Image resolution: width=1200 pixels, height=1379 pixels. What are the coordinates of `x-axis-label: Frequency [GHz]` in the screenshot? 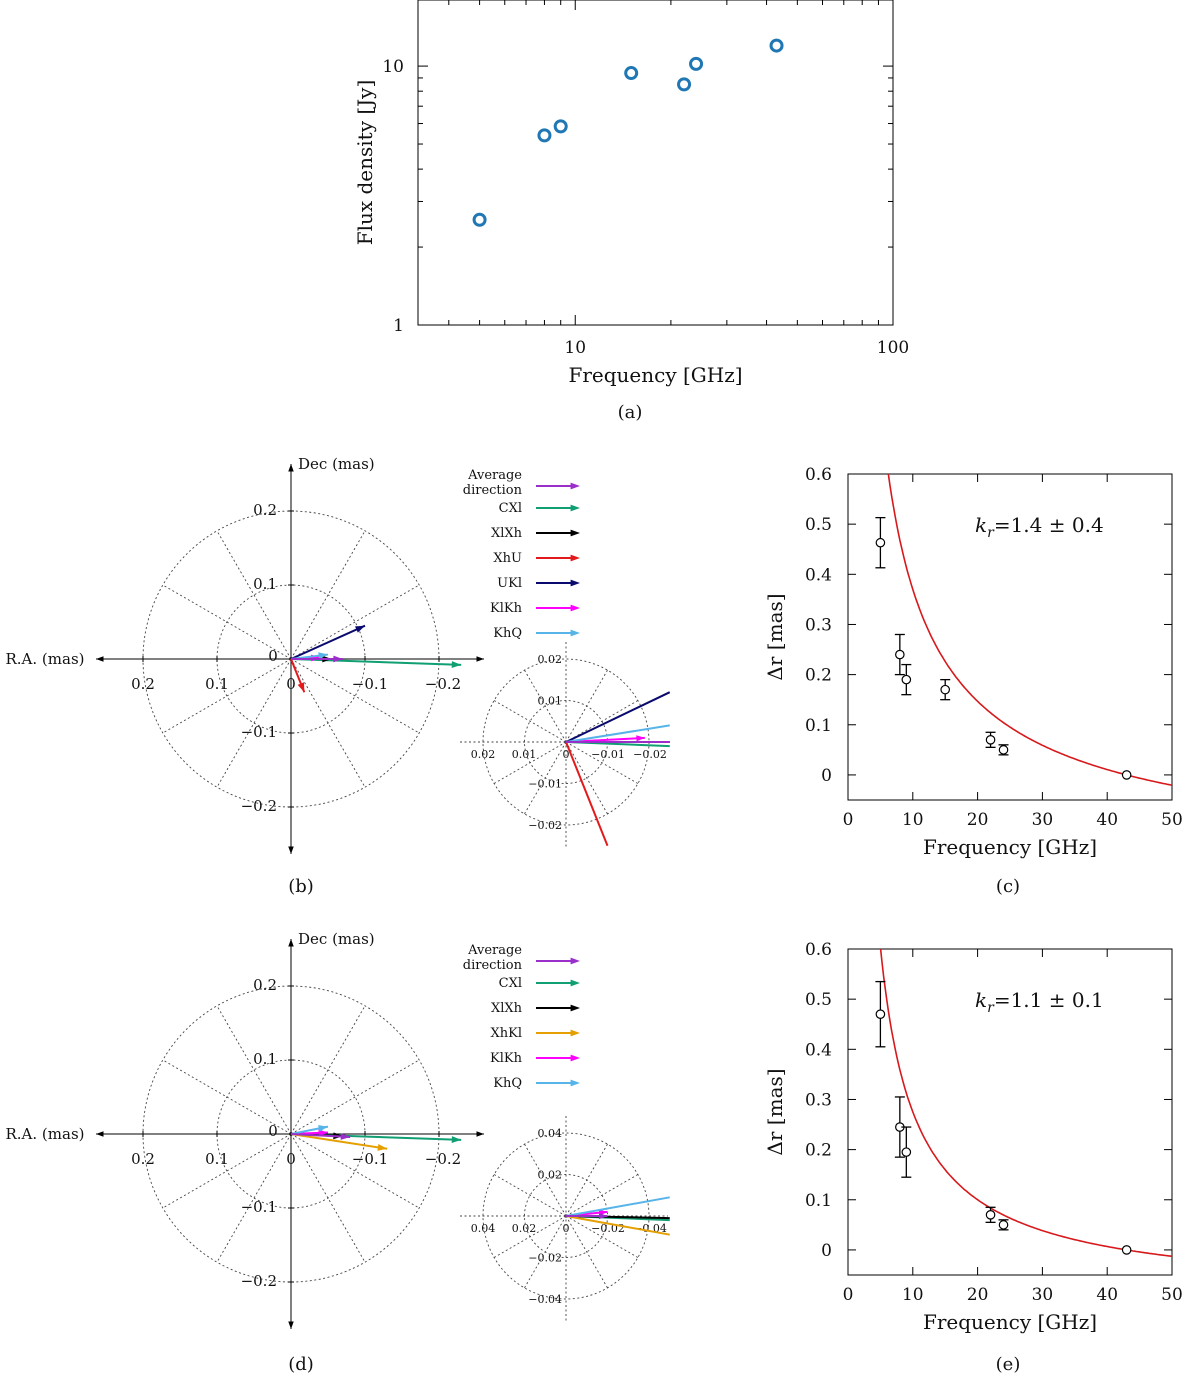 It's located at (1010, 1322).